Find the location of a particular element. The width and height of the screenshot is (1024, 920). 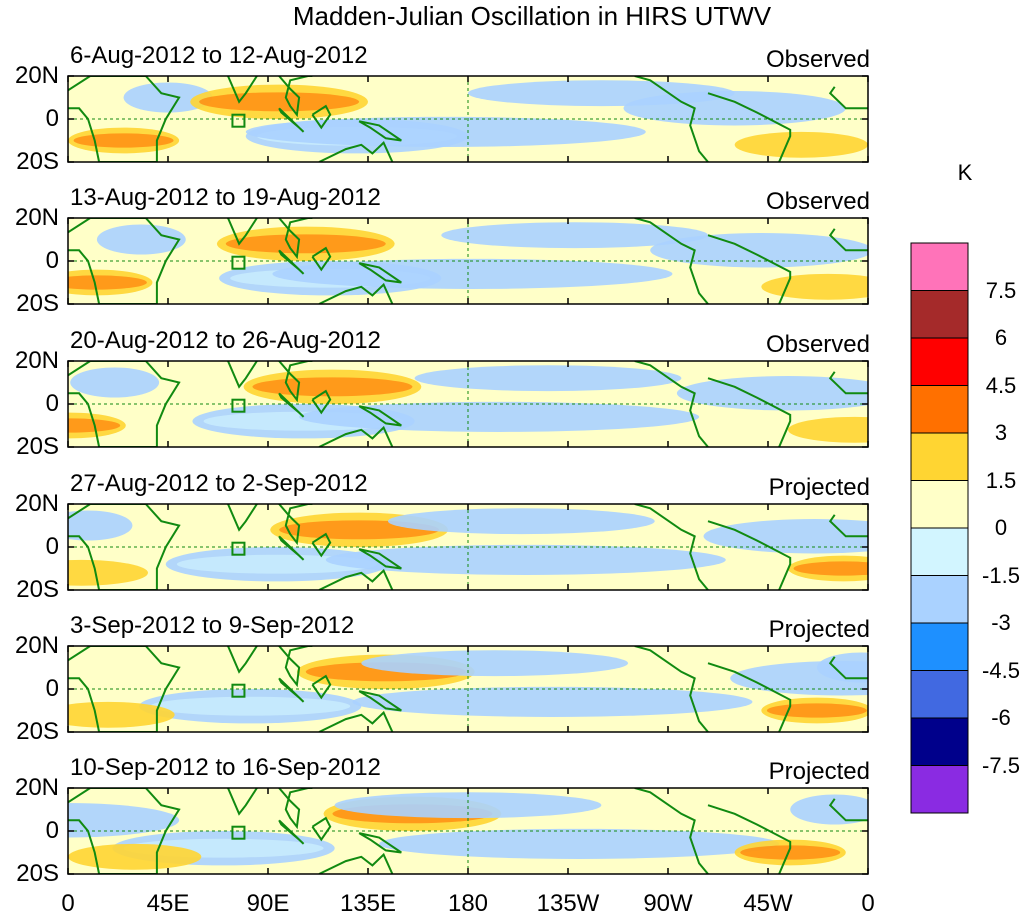

colorbar-label: 3 is located at coordinates (1001, 432).